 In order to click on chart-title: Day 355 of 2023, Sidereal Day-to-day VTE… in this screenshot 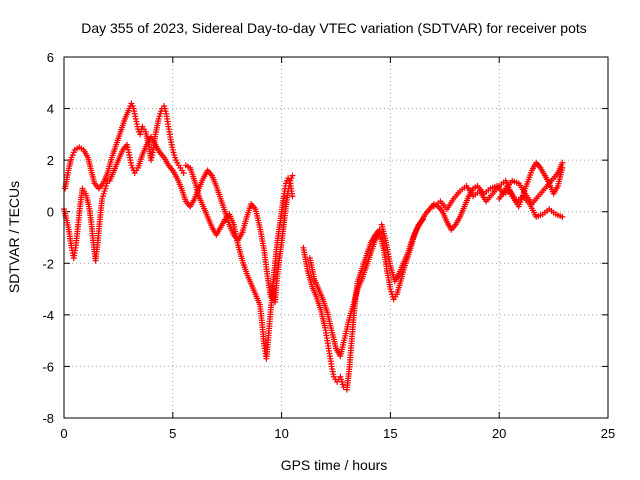, I will do `click(334, 28)`.